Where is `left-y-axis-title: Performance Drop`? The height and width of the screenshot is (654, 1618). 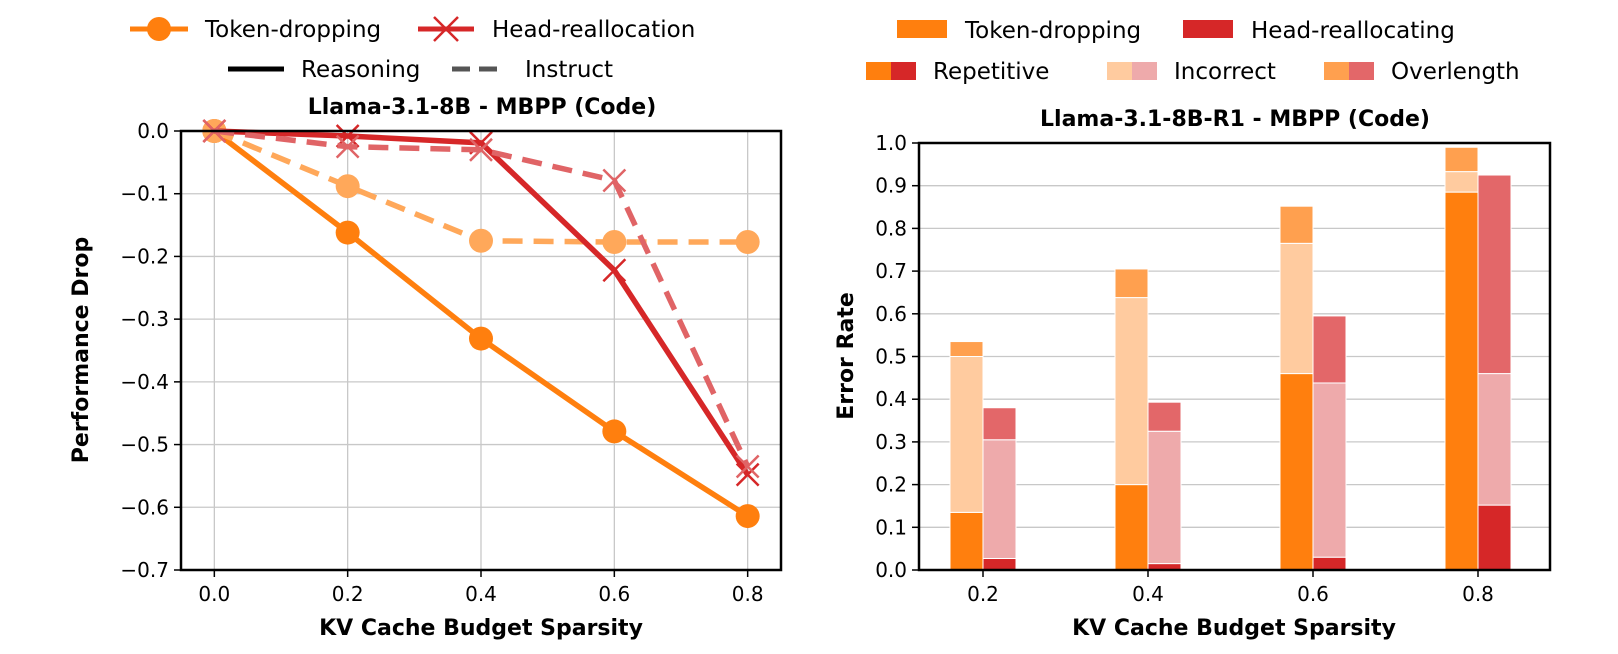
left-y-axis-title: Performance Drop is located at coordinates (81, 350).